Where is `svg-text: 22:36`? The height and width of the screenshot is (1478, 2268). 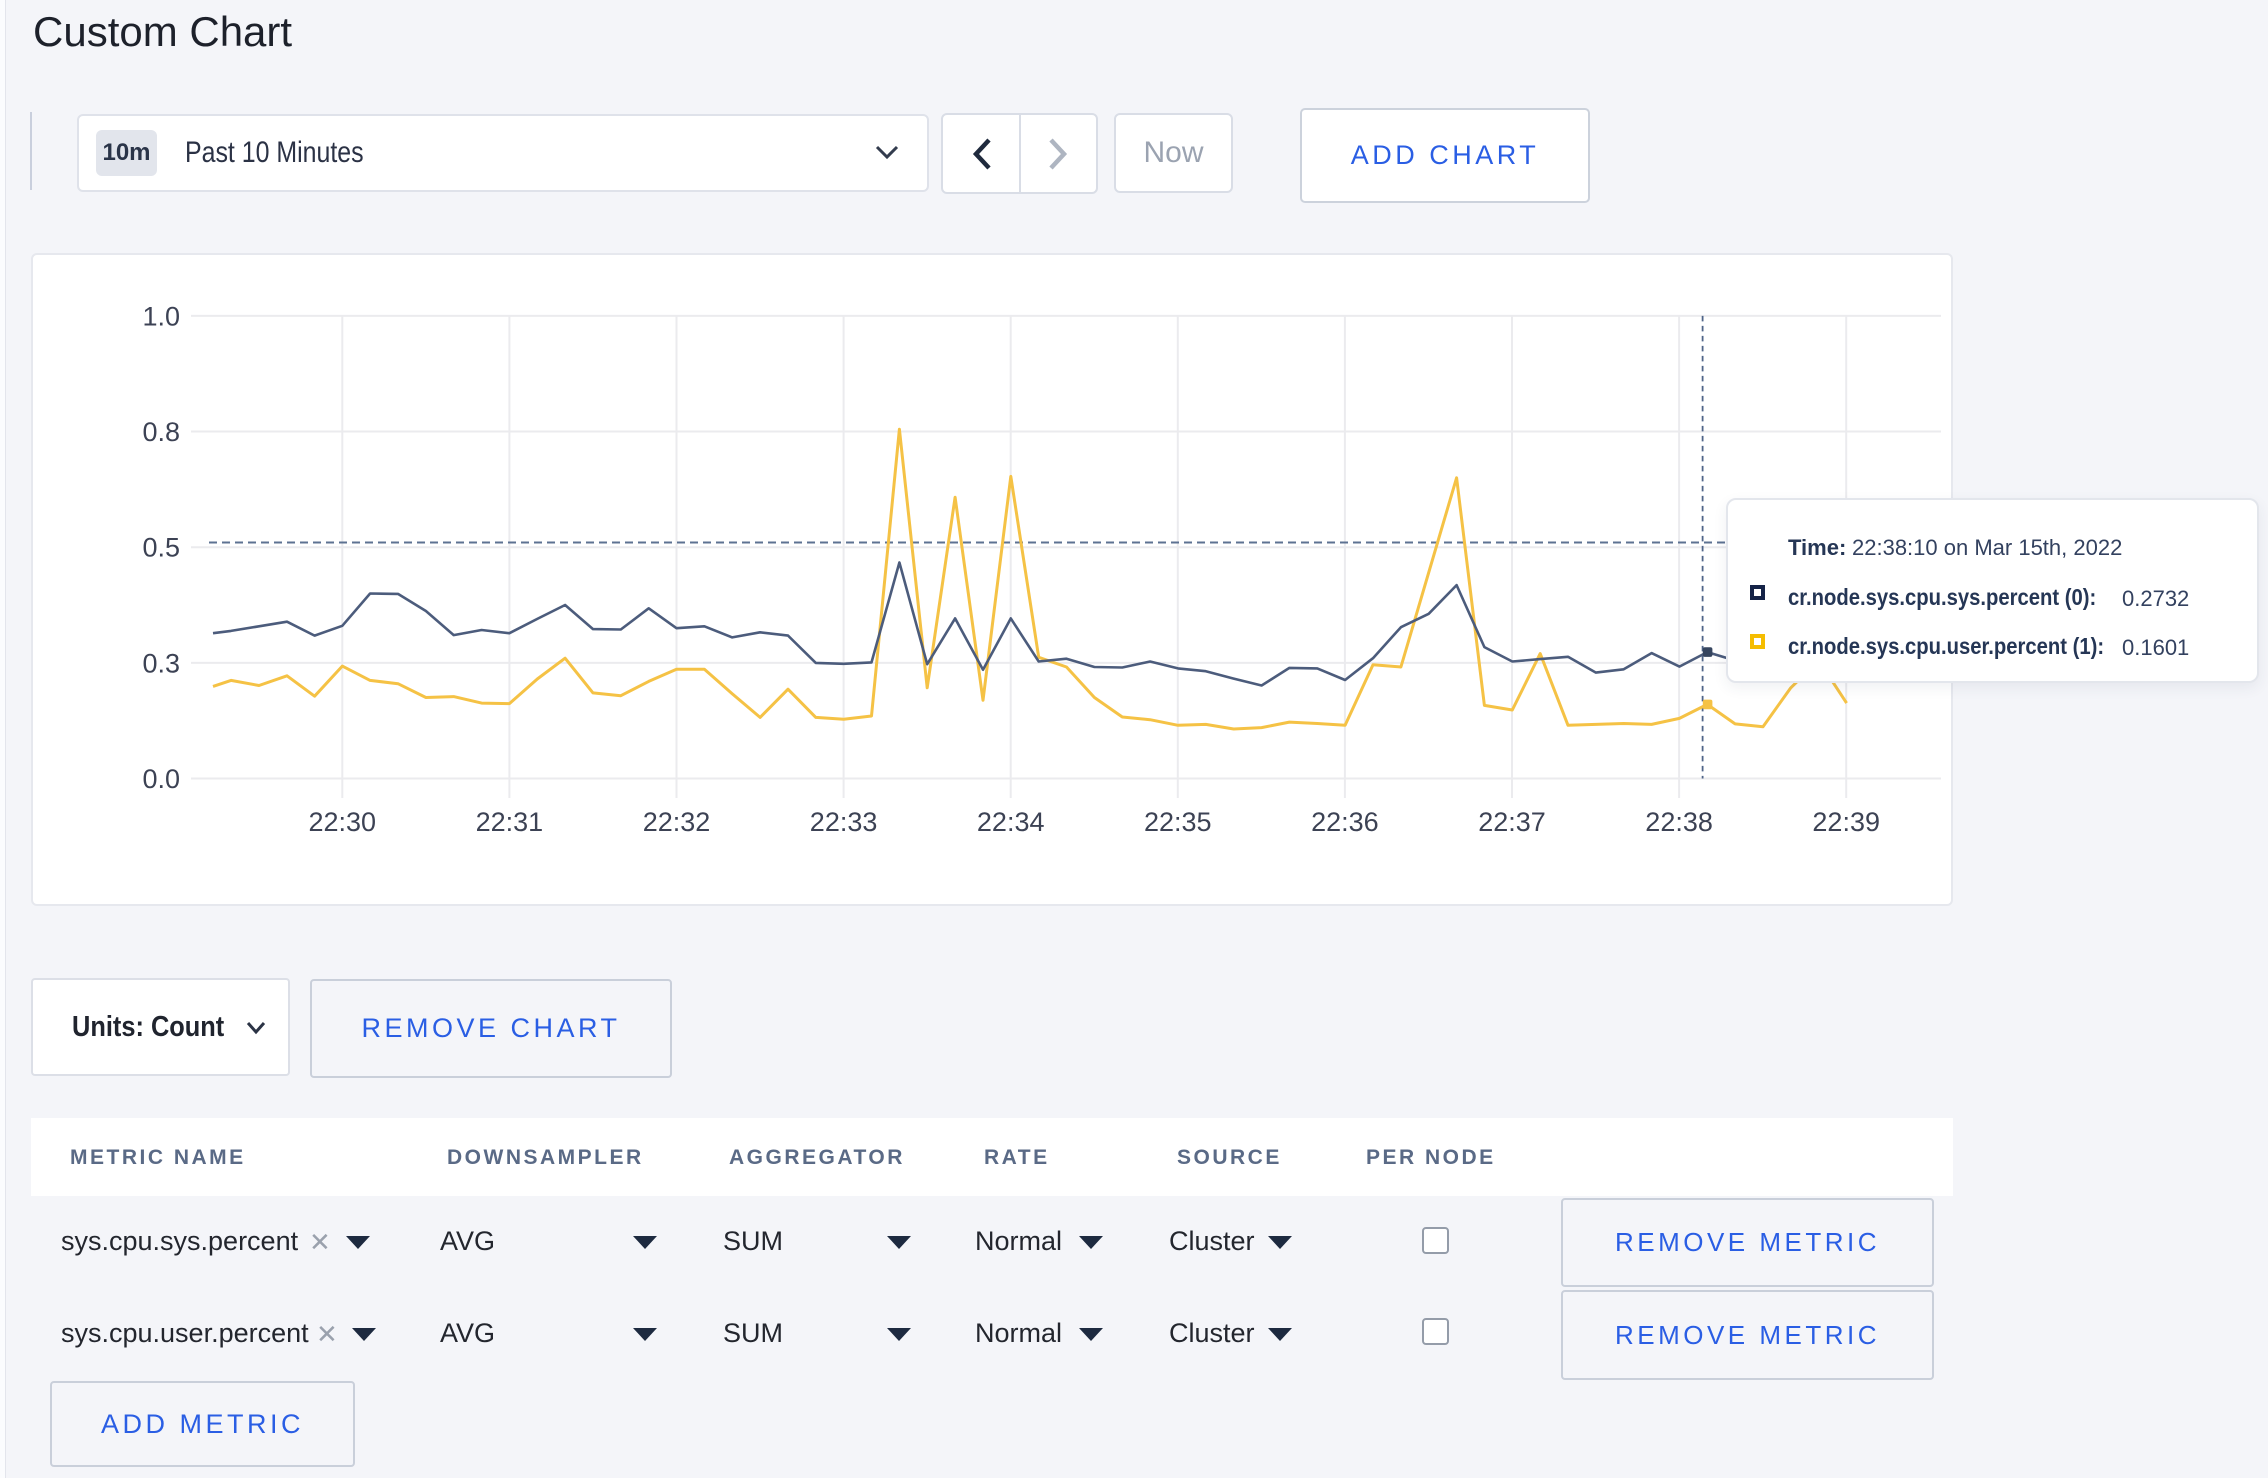
svg-text: 22:36 is located at coordinates (1345, 822).